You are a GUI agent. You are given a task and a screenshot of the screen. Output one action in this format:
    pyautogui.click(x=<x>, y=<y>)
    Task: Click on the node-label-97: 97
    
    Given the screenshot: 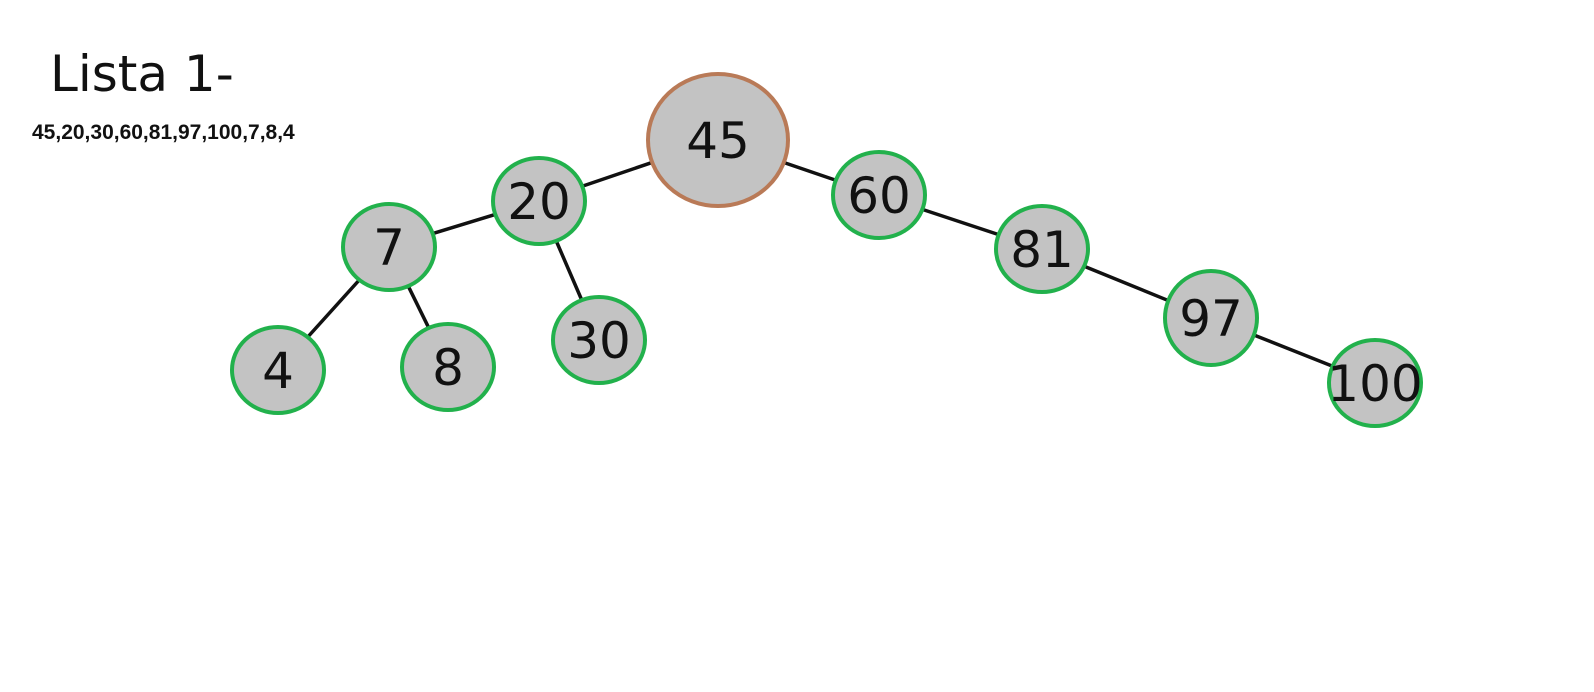 What is the action you would take?
    pyautogui.click(x=1211, y=319)
    